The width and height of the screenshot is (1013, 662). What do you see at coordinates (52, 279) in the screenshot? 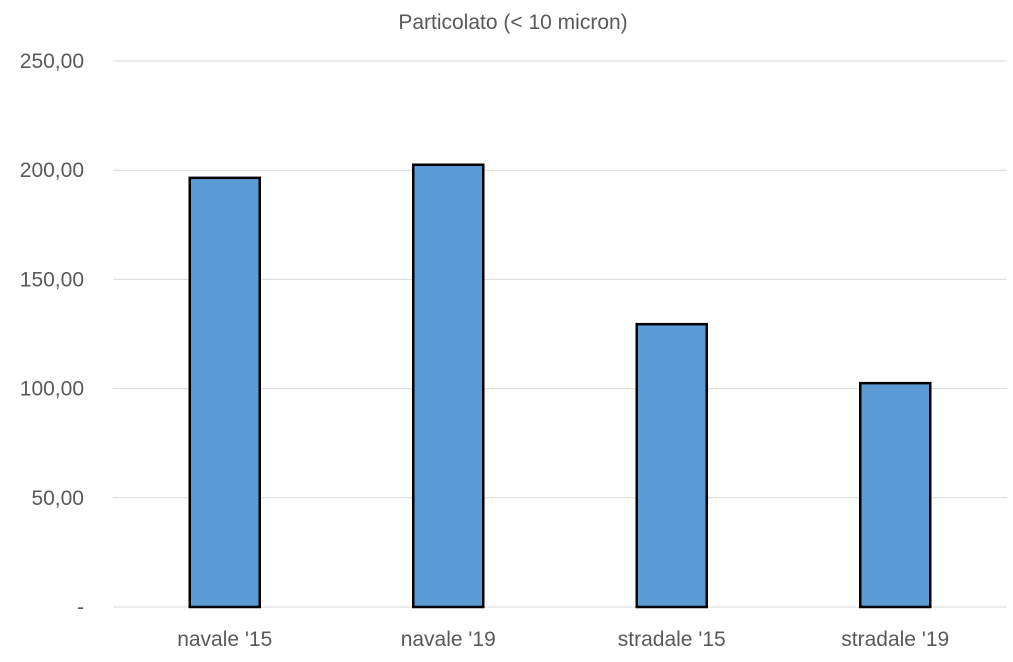
I see `y-tick-label: 150,00` at bounding box center [52, 279].